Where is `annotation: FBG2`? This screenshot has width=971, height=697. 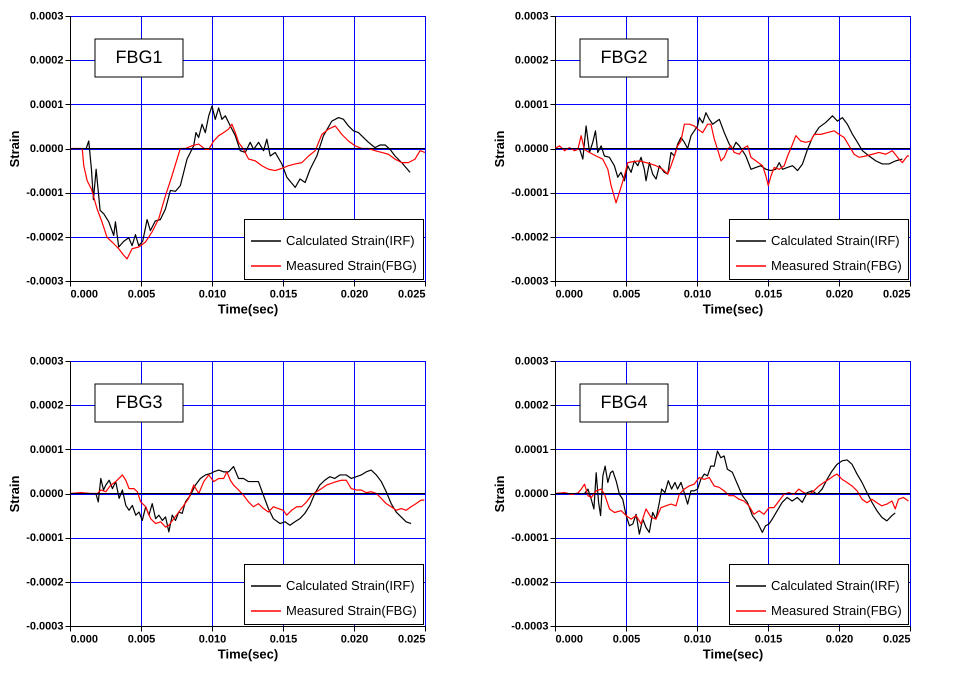
annotation: FBG2 is located at coordinates (624, 57).